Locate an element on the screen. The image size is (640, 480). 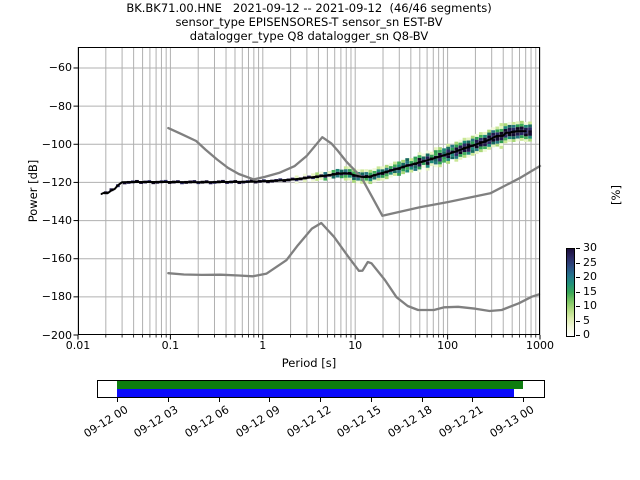
y-tick-label: −120 is located at coordinates (56, 182).